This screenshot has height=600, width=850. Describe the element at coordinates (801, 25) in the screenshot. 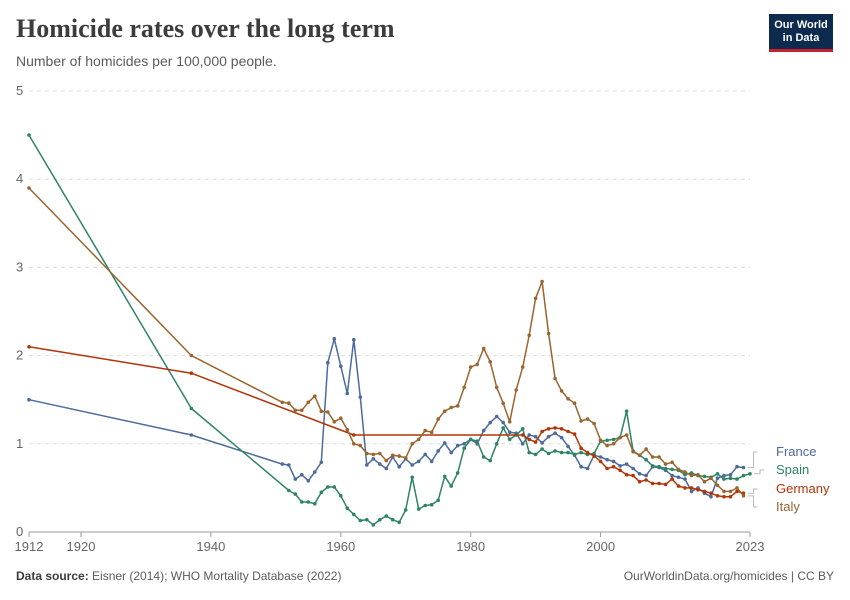

I see `logo-line-1: Our World` at that location.